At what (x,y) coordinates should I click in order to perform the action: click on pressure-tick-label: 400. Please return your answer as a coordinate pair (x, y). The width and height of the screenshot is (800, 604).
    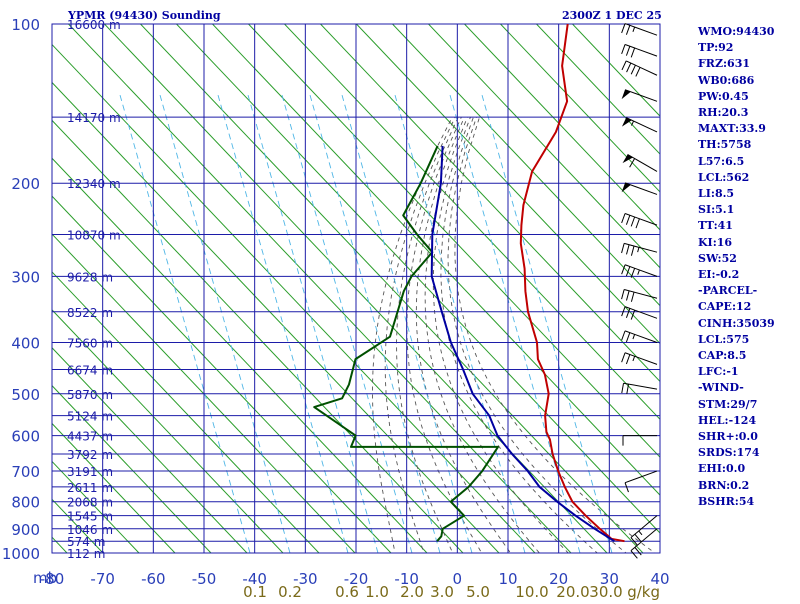
    Looking at the image, I should click on (25, 343).